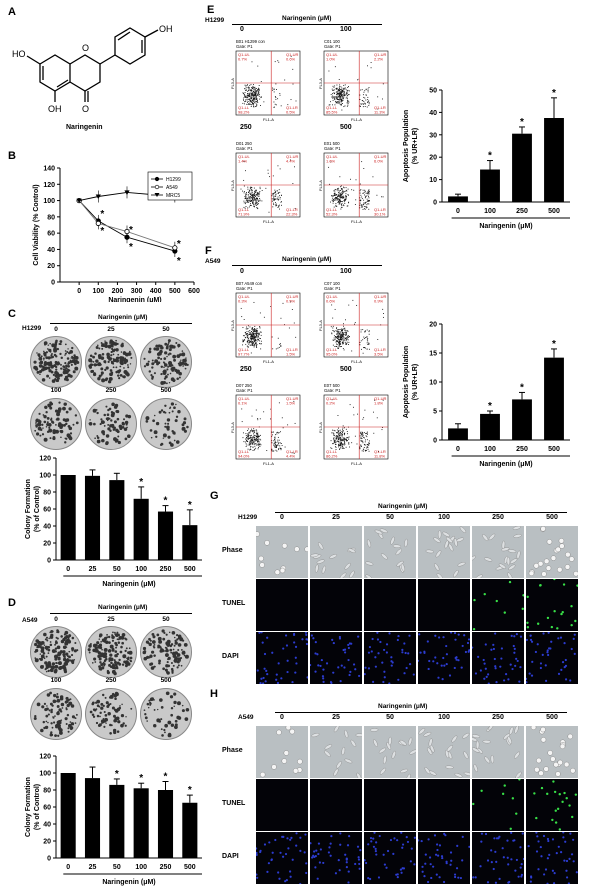 The image size is (596, 895). Describe the element at coordinates (244, 349) in the screenshot. I see `quadrant-name: Q1-LL` at that location.